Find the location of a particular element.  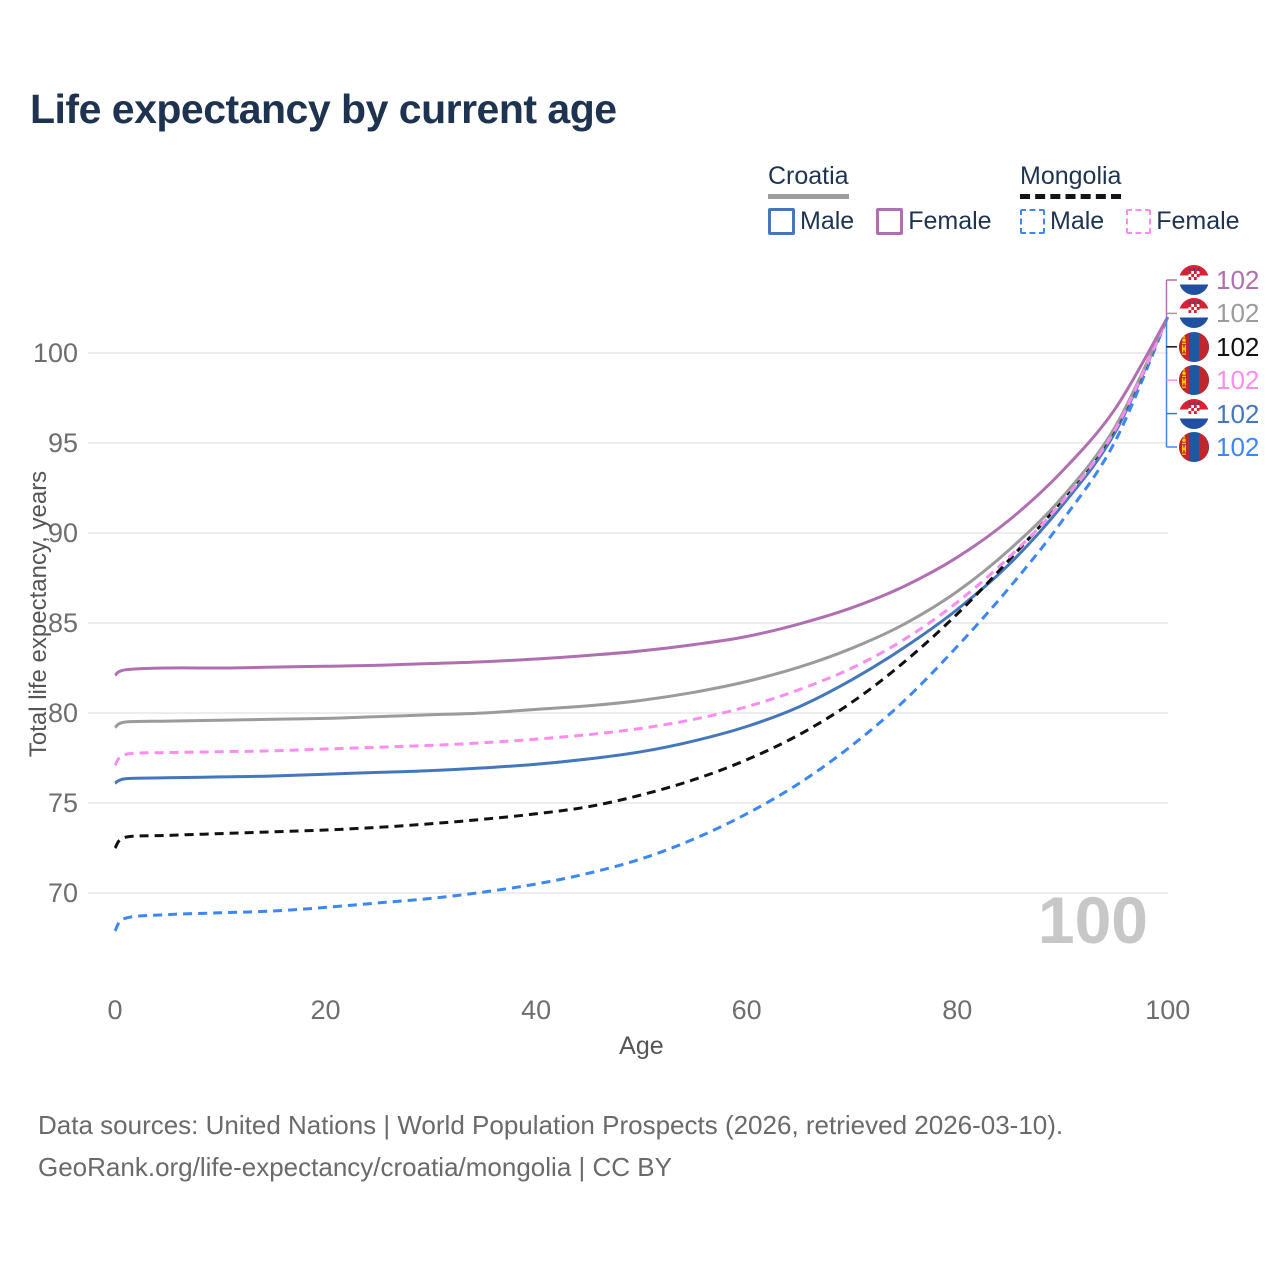

page-title: Life expectancy by current age is located at coordinates (323, 109).